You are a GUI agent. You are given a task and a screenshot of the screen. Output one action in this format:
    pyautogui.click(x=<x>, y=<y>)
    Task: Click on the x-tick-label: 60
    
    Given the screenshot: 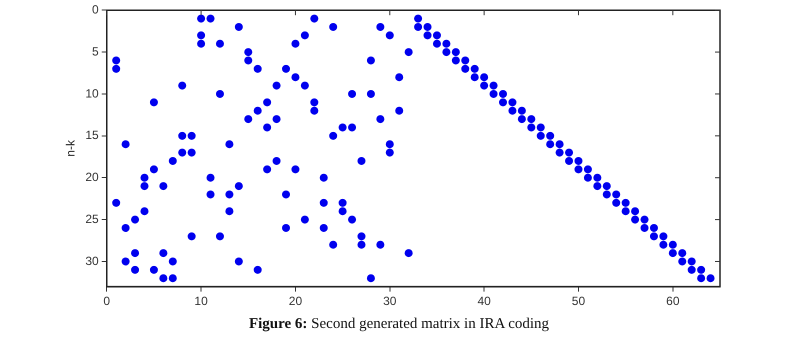 What is the action you would take?
    pyautogui.click(x=673, y=301)
    